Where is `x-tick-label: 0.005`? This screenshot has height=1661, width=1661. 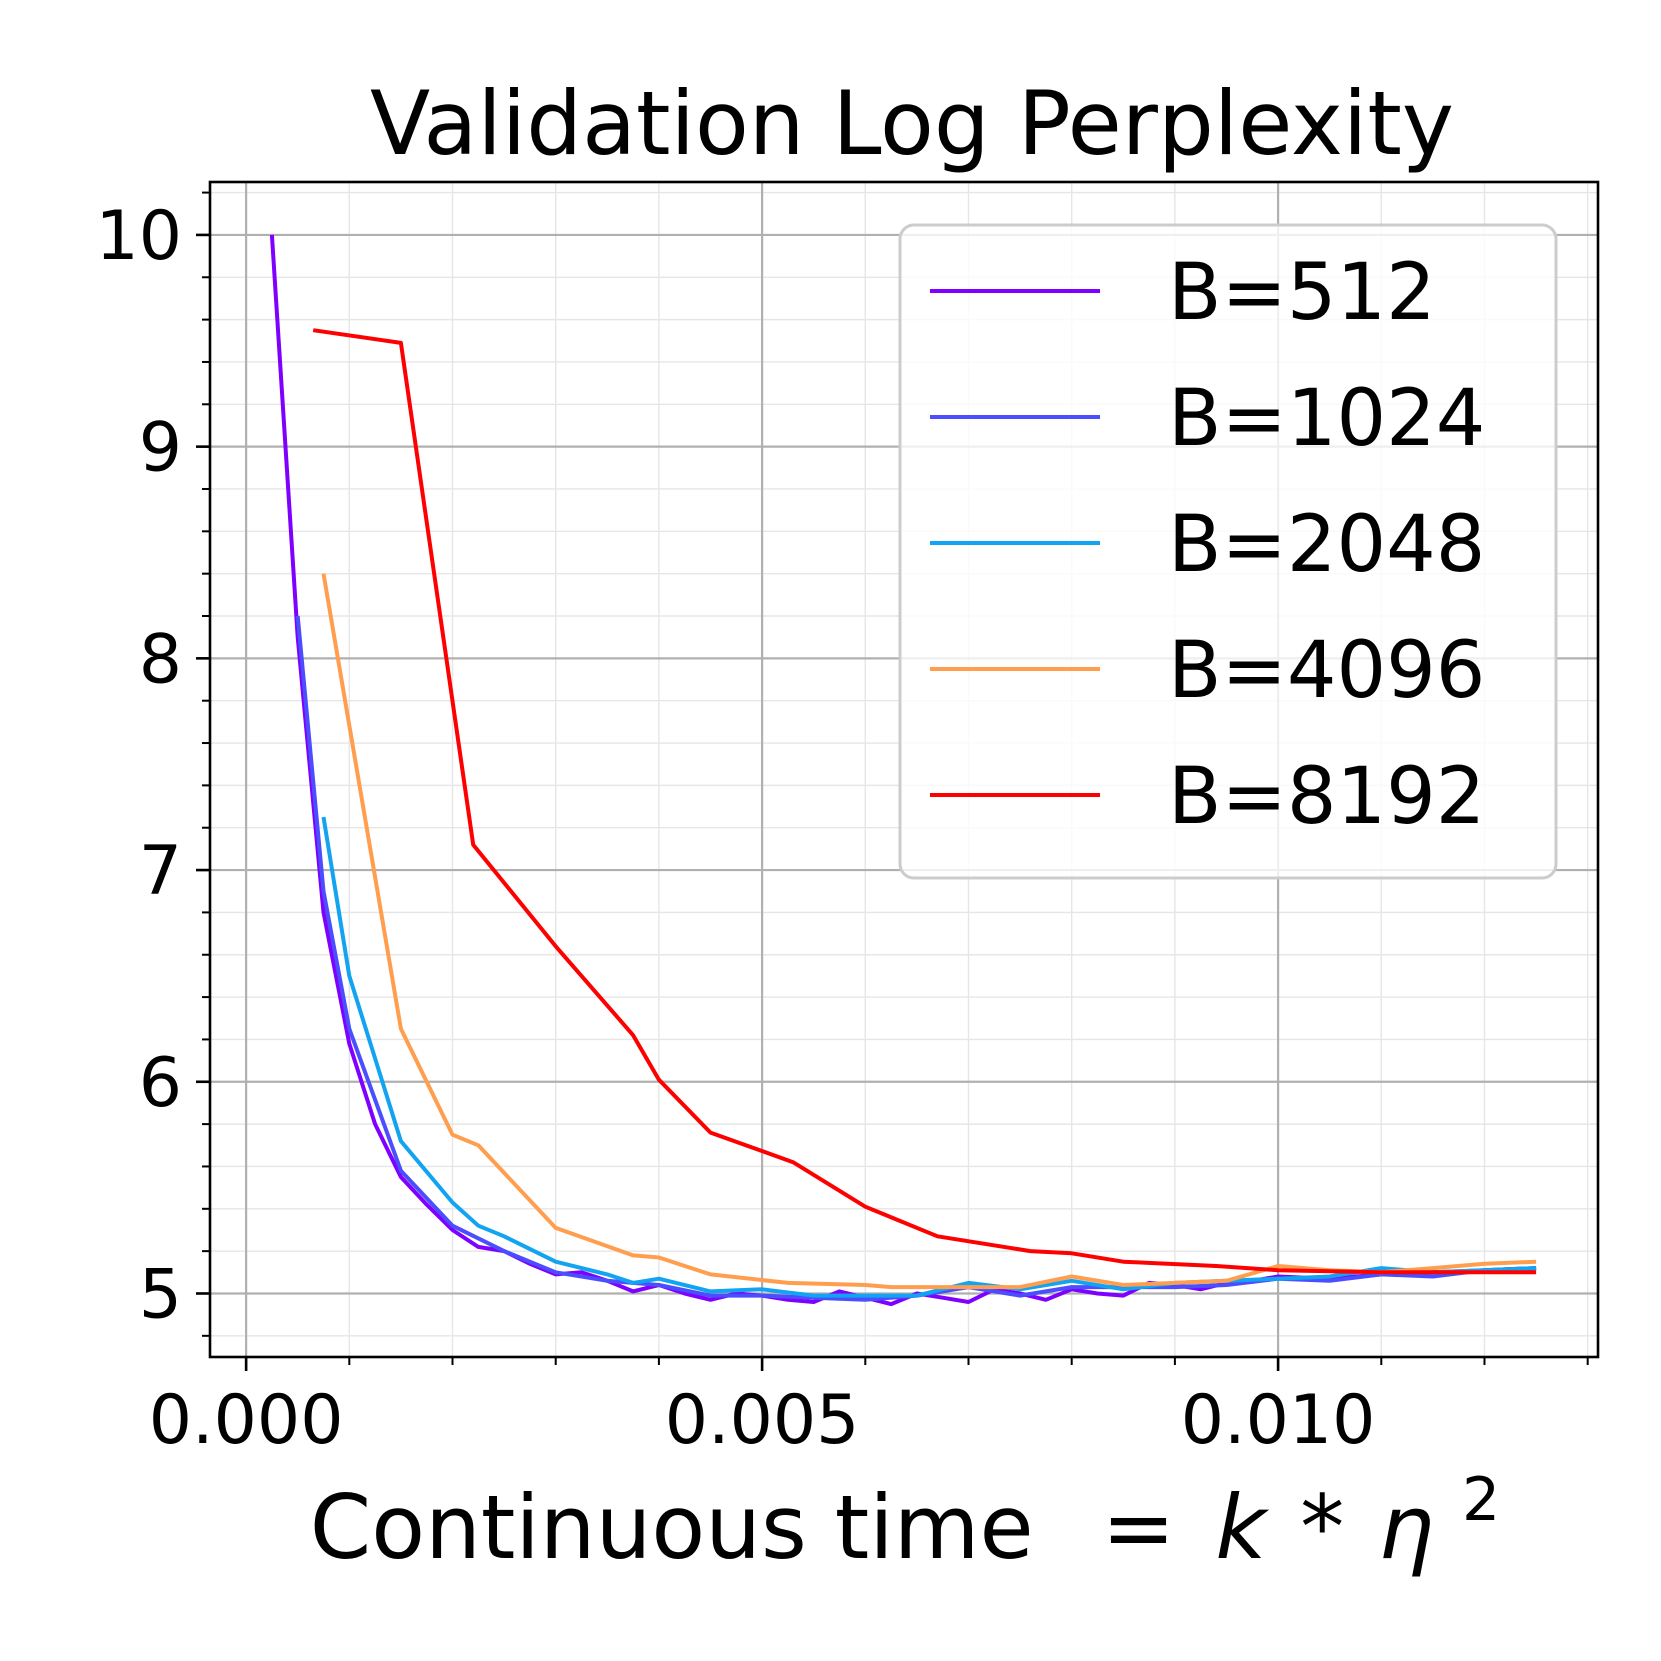
x-tick-label: 0.005 is located at coordinates (762, 1420).